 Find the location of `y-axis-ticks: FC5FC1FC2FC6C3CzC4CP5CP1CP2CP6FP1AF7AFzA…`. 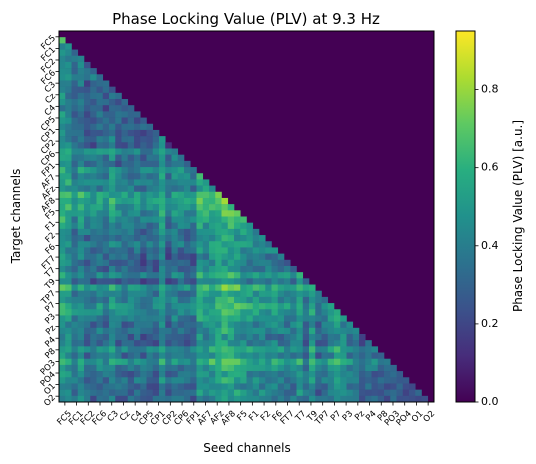

y-axis-ticks: FC5FC1FC2FC6C3CzC4CP5CP1CP2CP6FP1AF7AFzA… is located at coordinates (49, 221).